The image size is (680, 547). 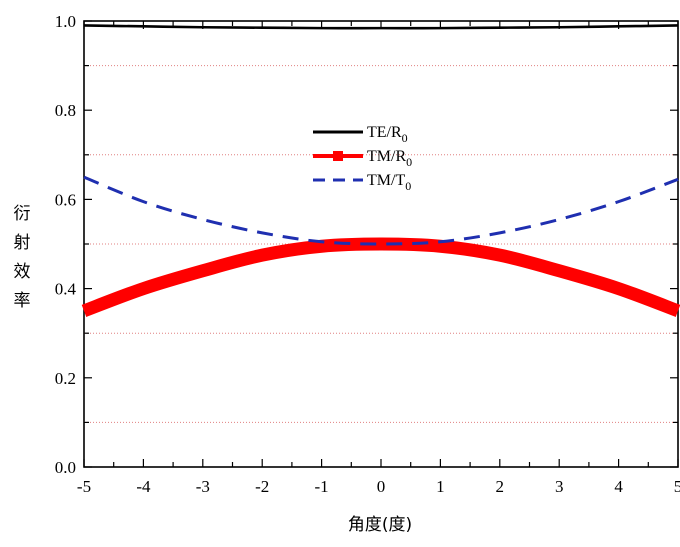 I want to click on y-tick-label: 0.0, so click(x=65, y=467).